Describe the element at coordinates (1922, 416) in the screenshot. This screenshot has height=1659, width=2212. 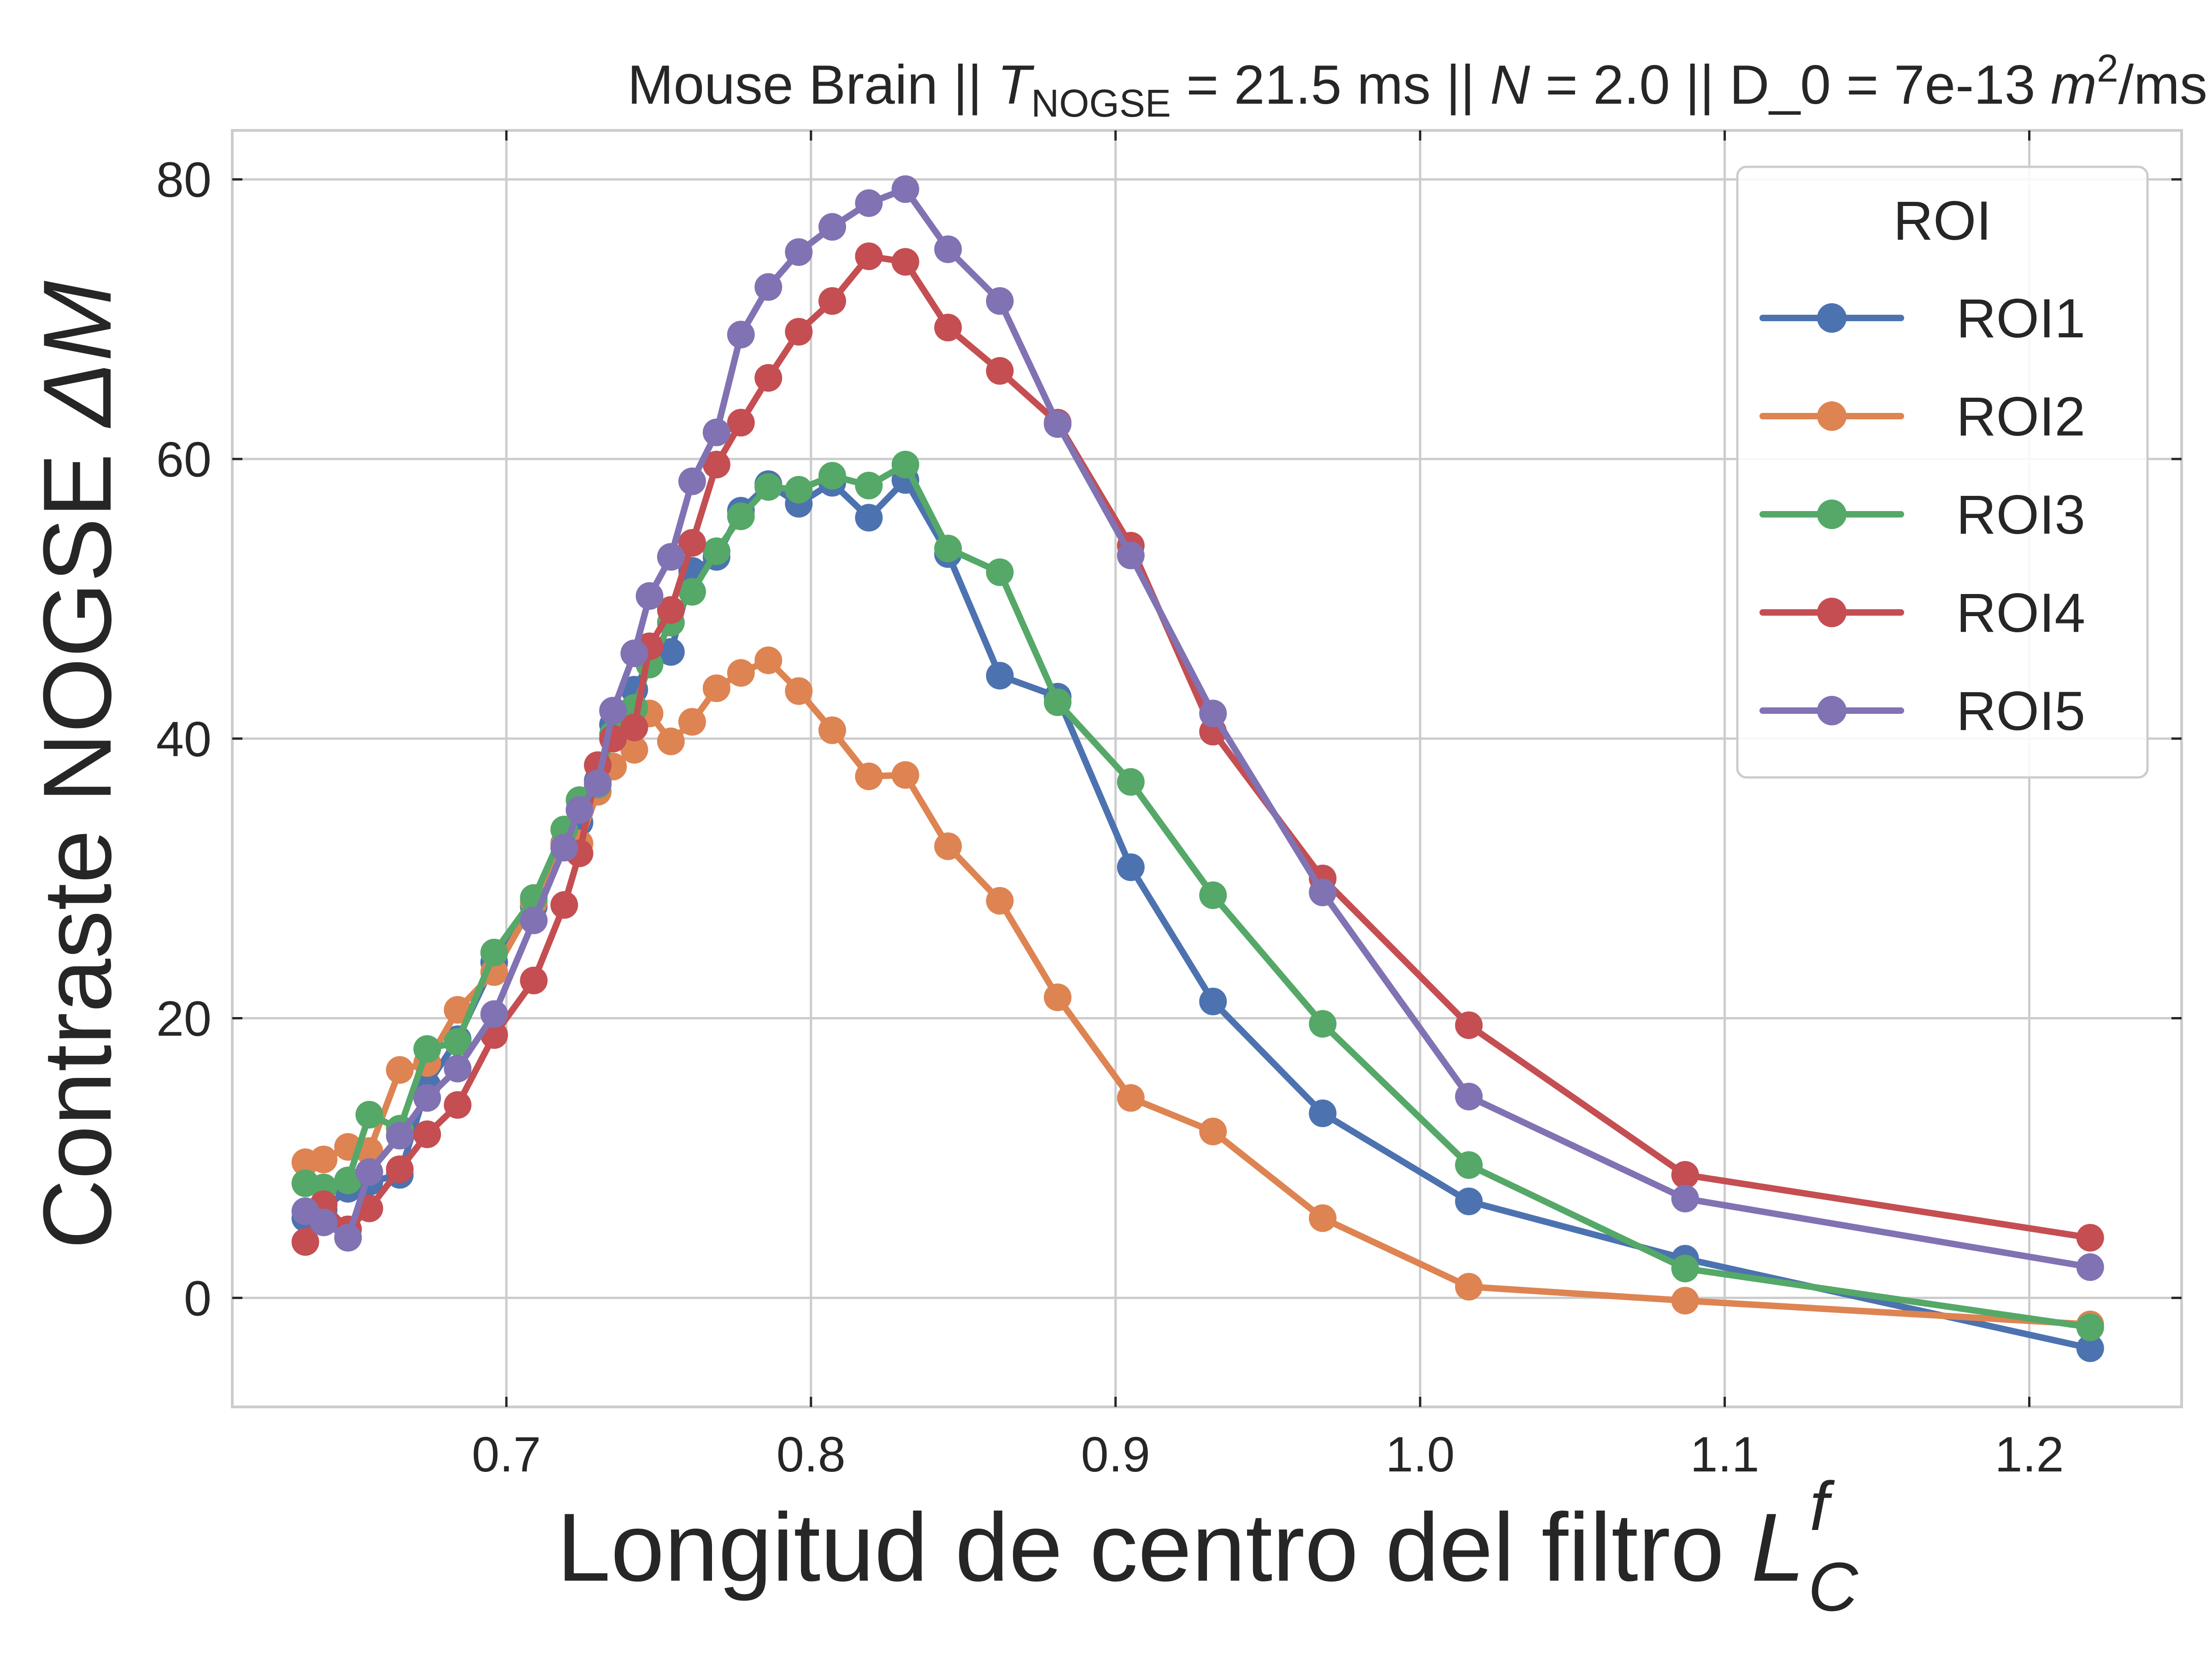
I see `legend-item-roi2: ROI2` at that location.